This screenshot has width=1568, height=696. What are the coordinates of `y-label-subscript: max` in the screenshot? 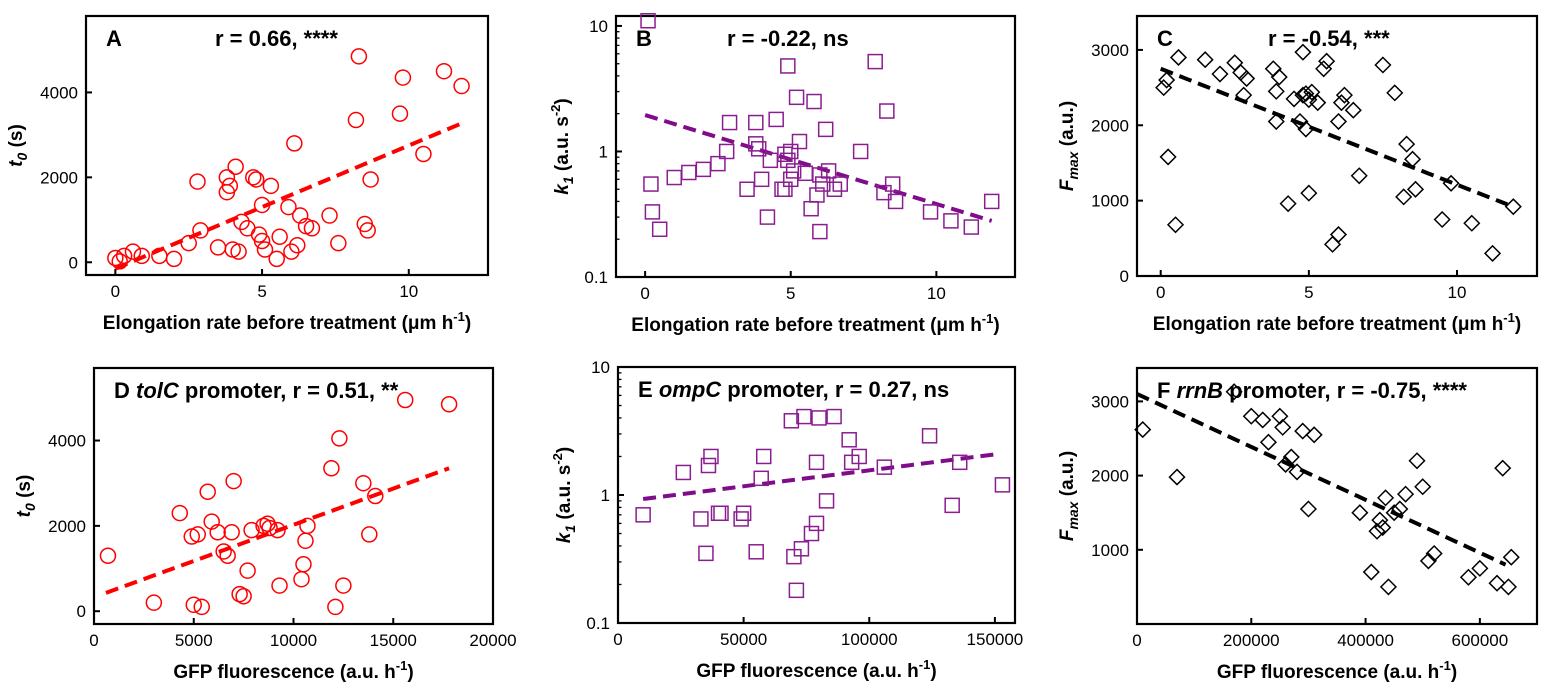 It's located at (1073, 164).